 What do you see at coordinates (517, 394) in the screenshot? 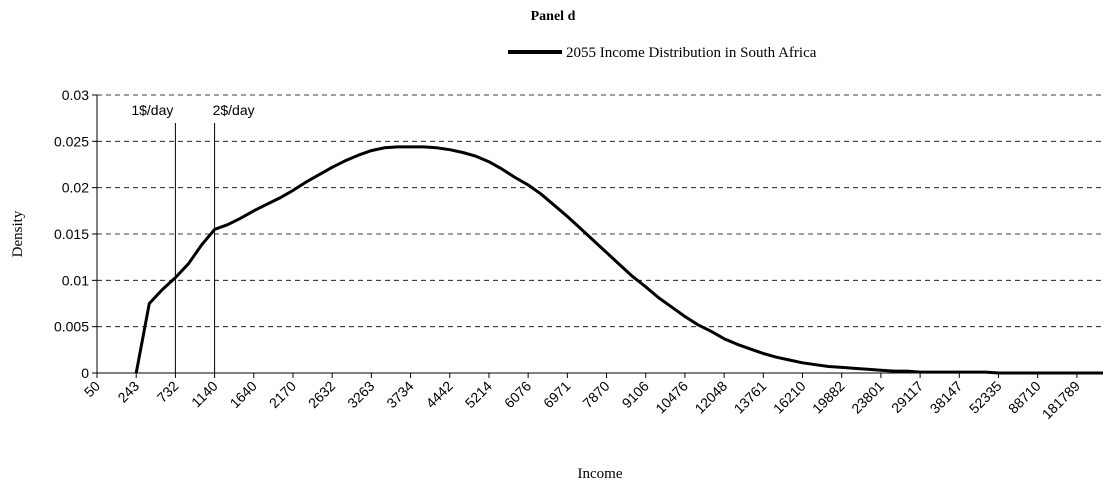
I see `x-tick-label: 6076` at bounding box center [517, 394].